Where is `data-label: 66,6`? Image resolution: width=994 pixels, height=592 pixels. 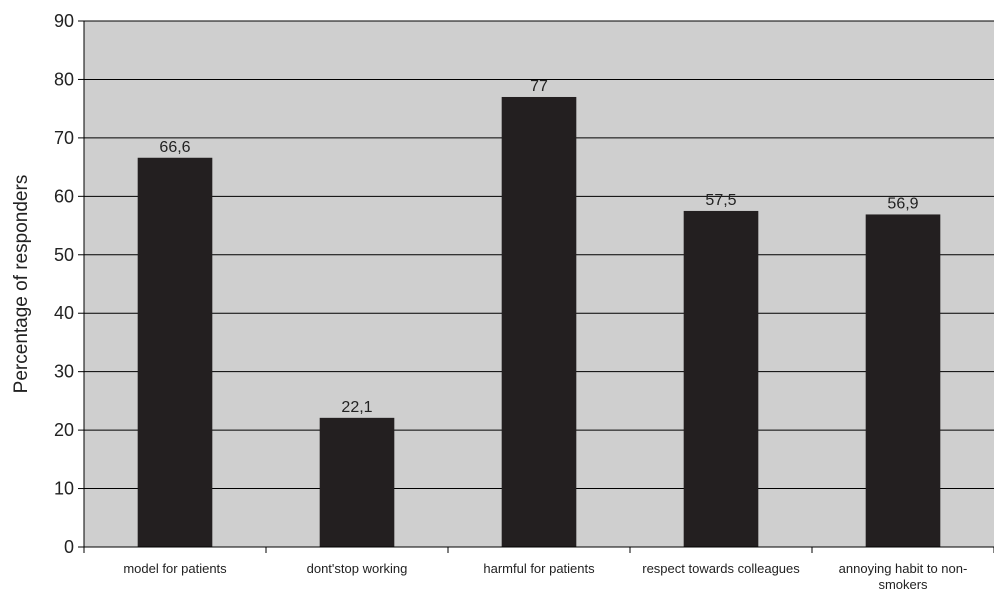 data-label: 66,6 is located at coordinates (174, 147).